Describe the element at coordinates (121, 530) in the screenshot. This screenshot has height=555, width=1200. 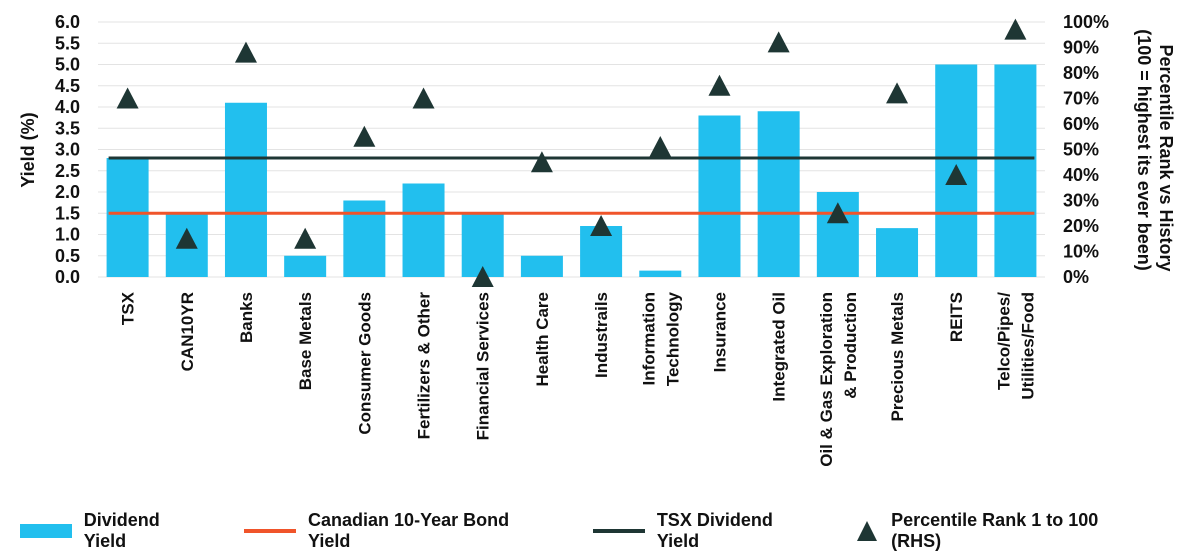
I see `legend-label: Dividend Yield` at that location.